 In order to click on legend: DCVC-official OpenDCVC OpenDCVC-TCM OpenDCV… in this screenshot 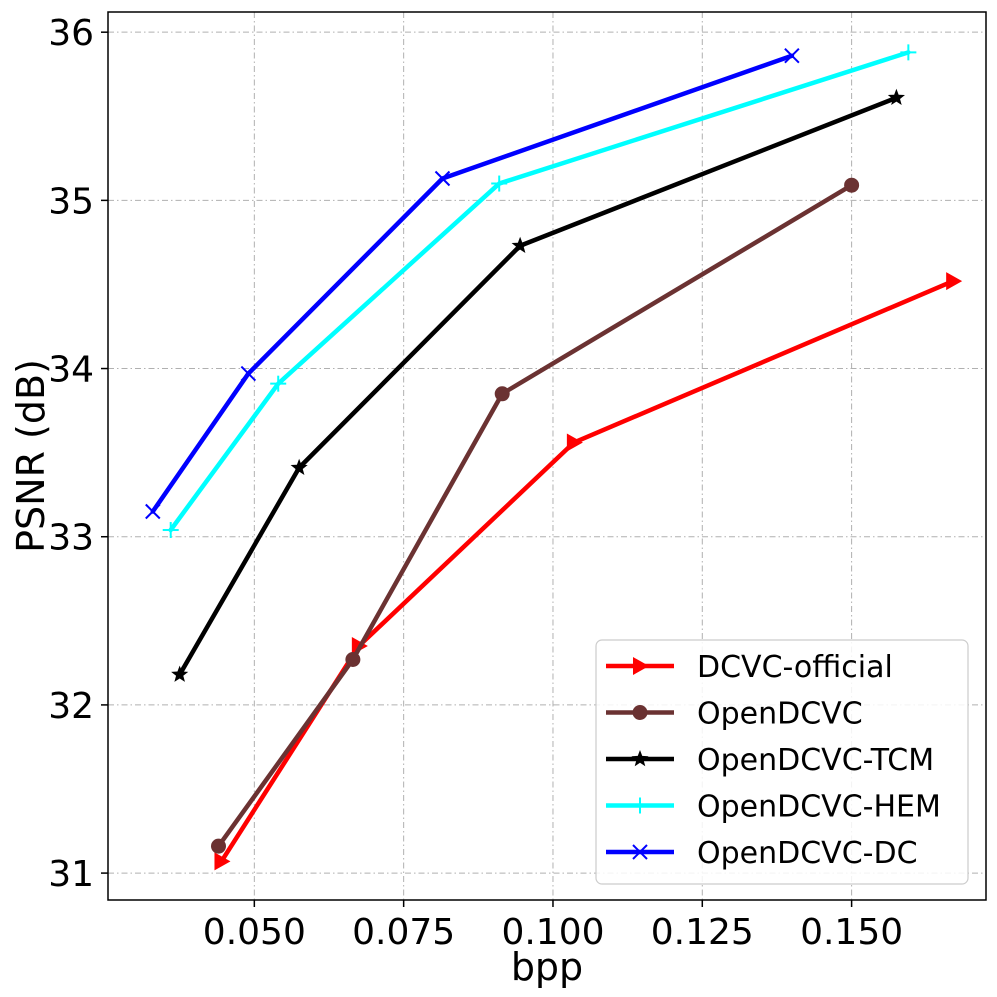, I will do `click(782, 762)`.